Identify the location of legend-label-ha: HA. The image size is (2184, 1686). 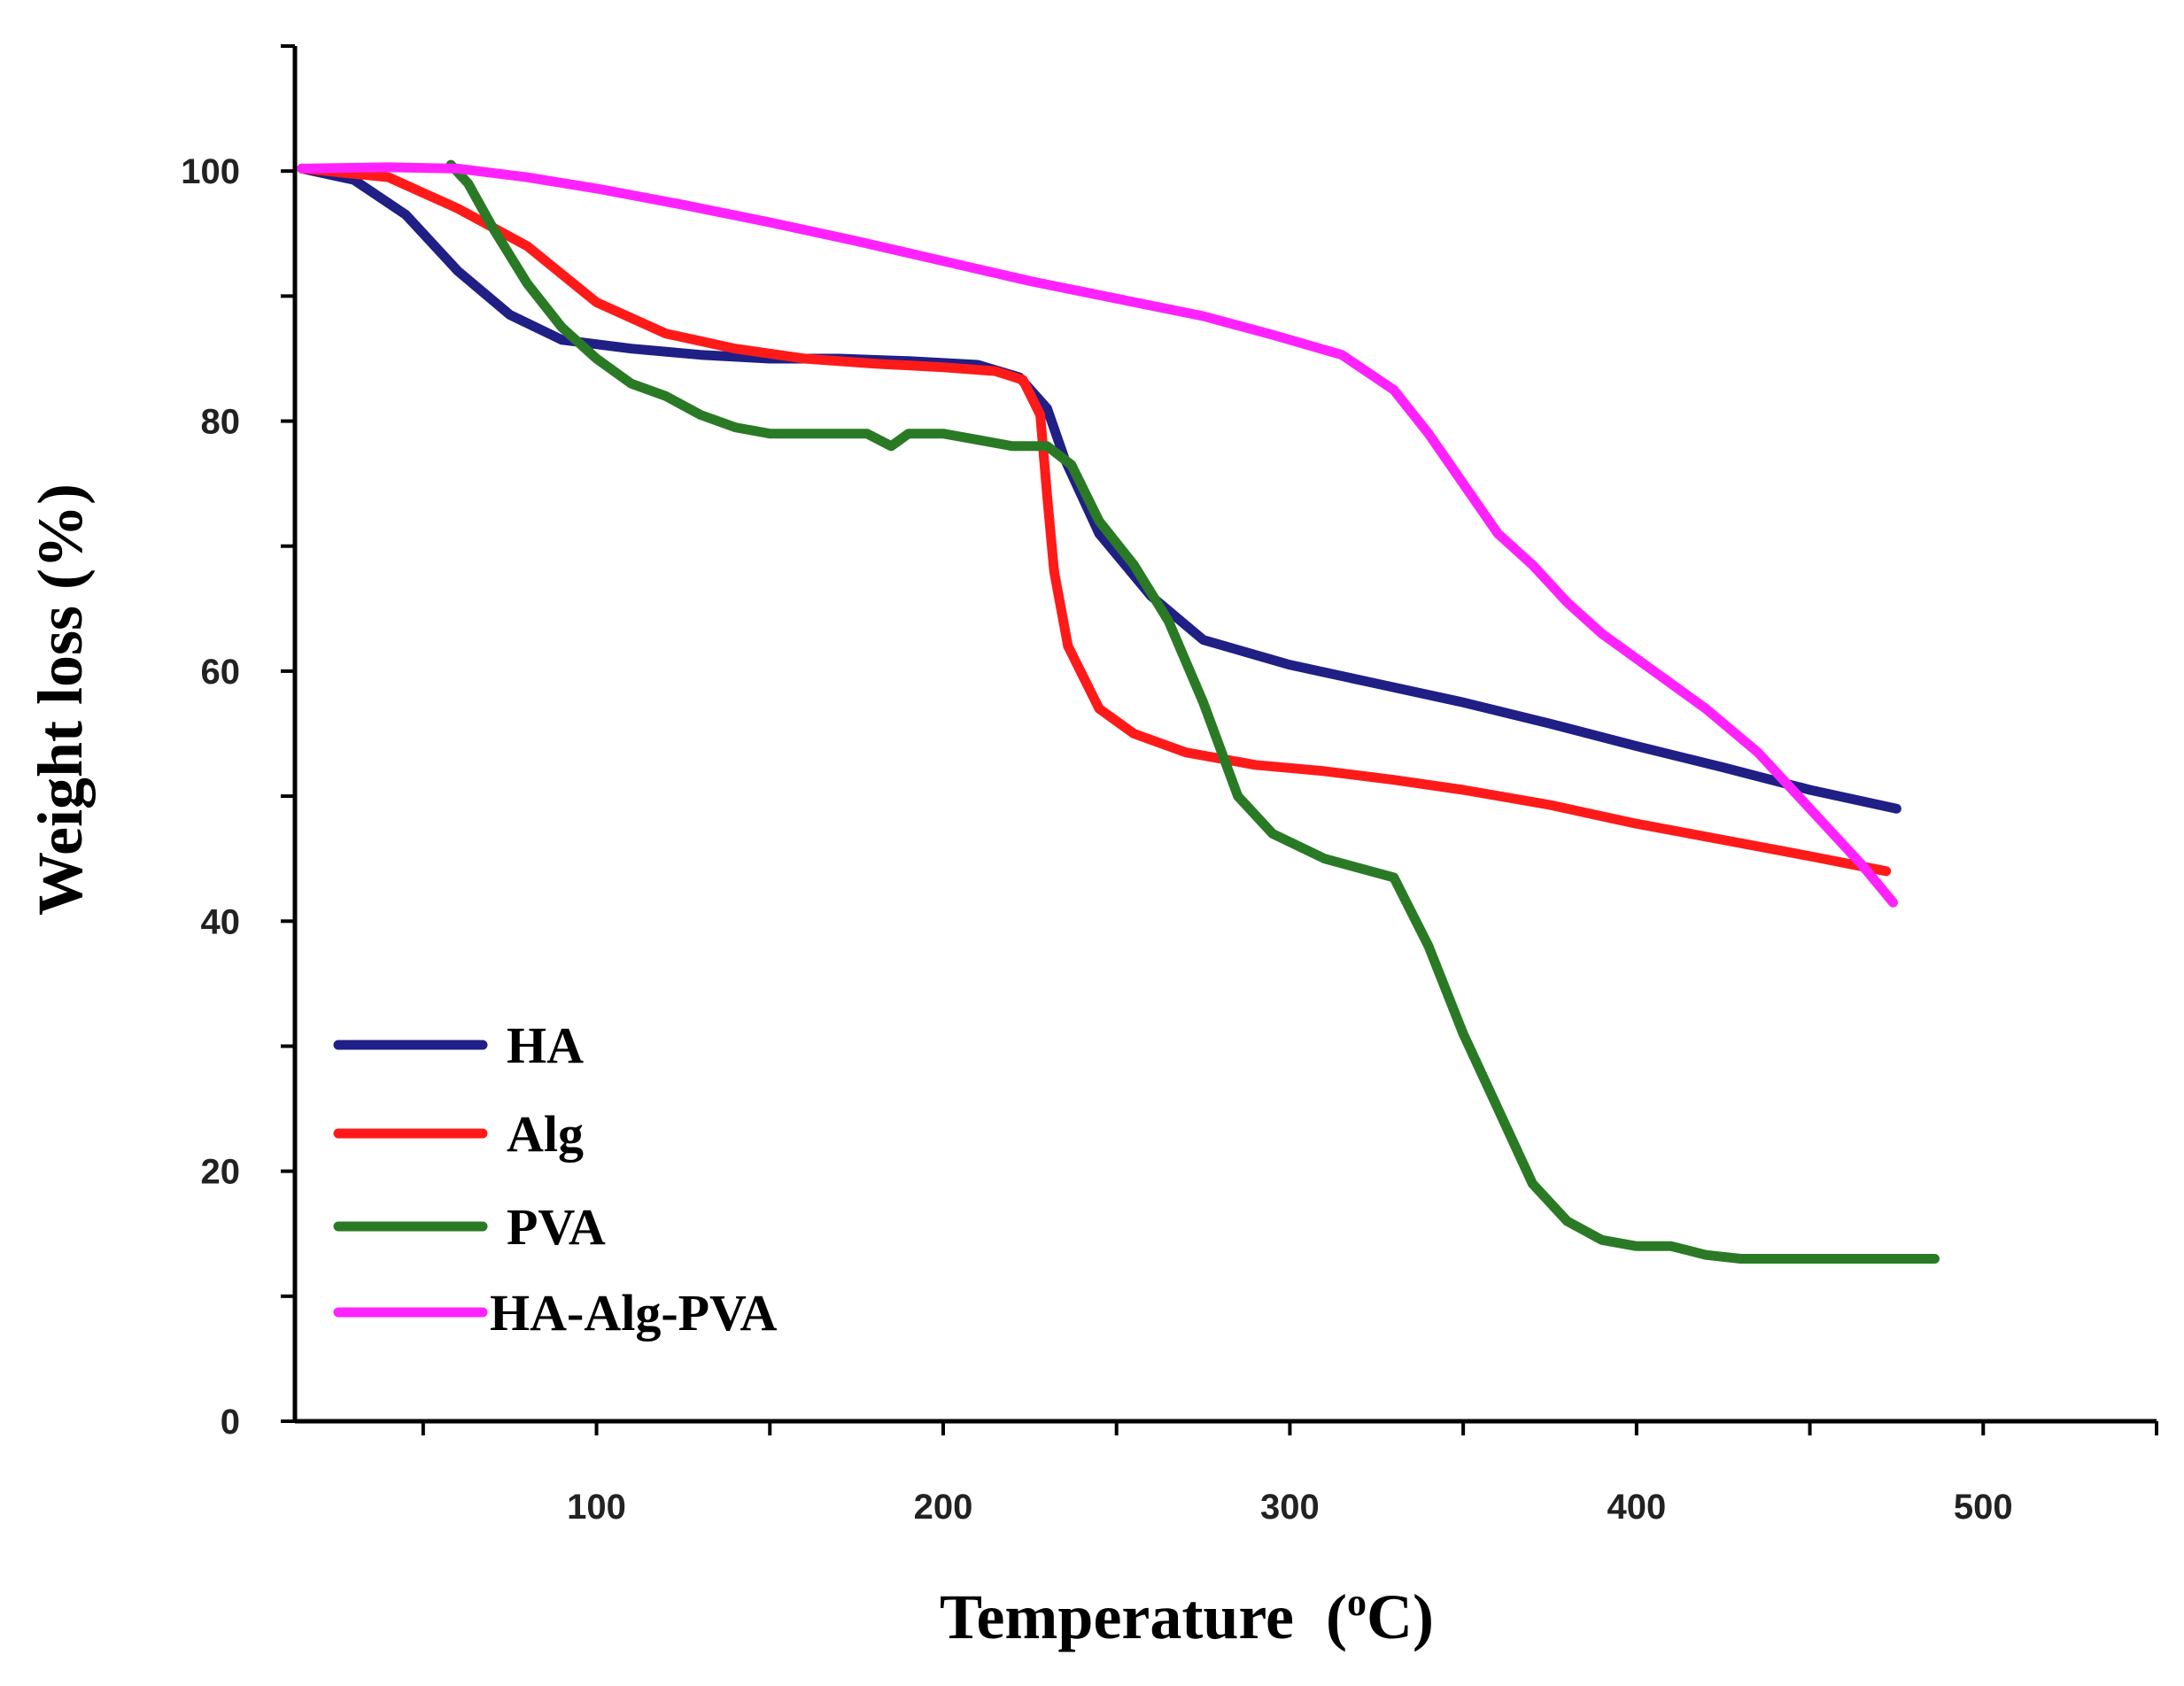
(545, 1045).